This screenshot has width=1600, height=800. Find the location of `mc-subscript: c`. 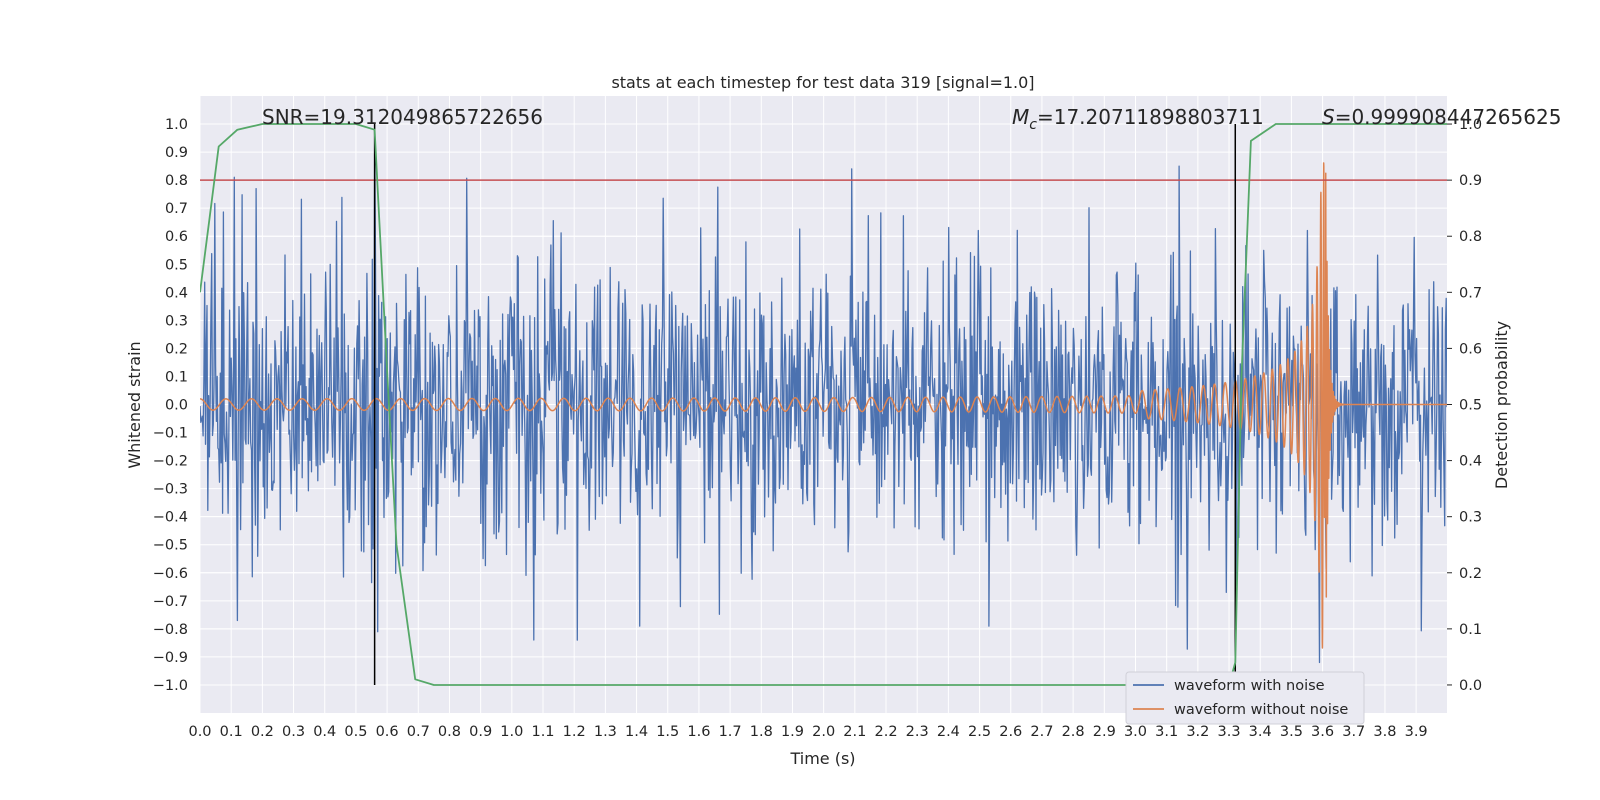

mc-subscript: c is located at coordinates (1033, 125).